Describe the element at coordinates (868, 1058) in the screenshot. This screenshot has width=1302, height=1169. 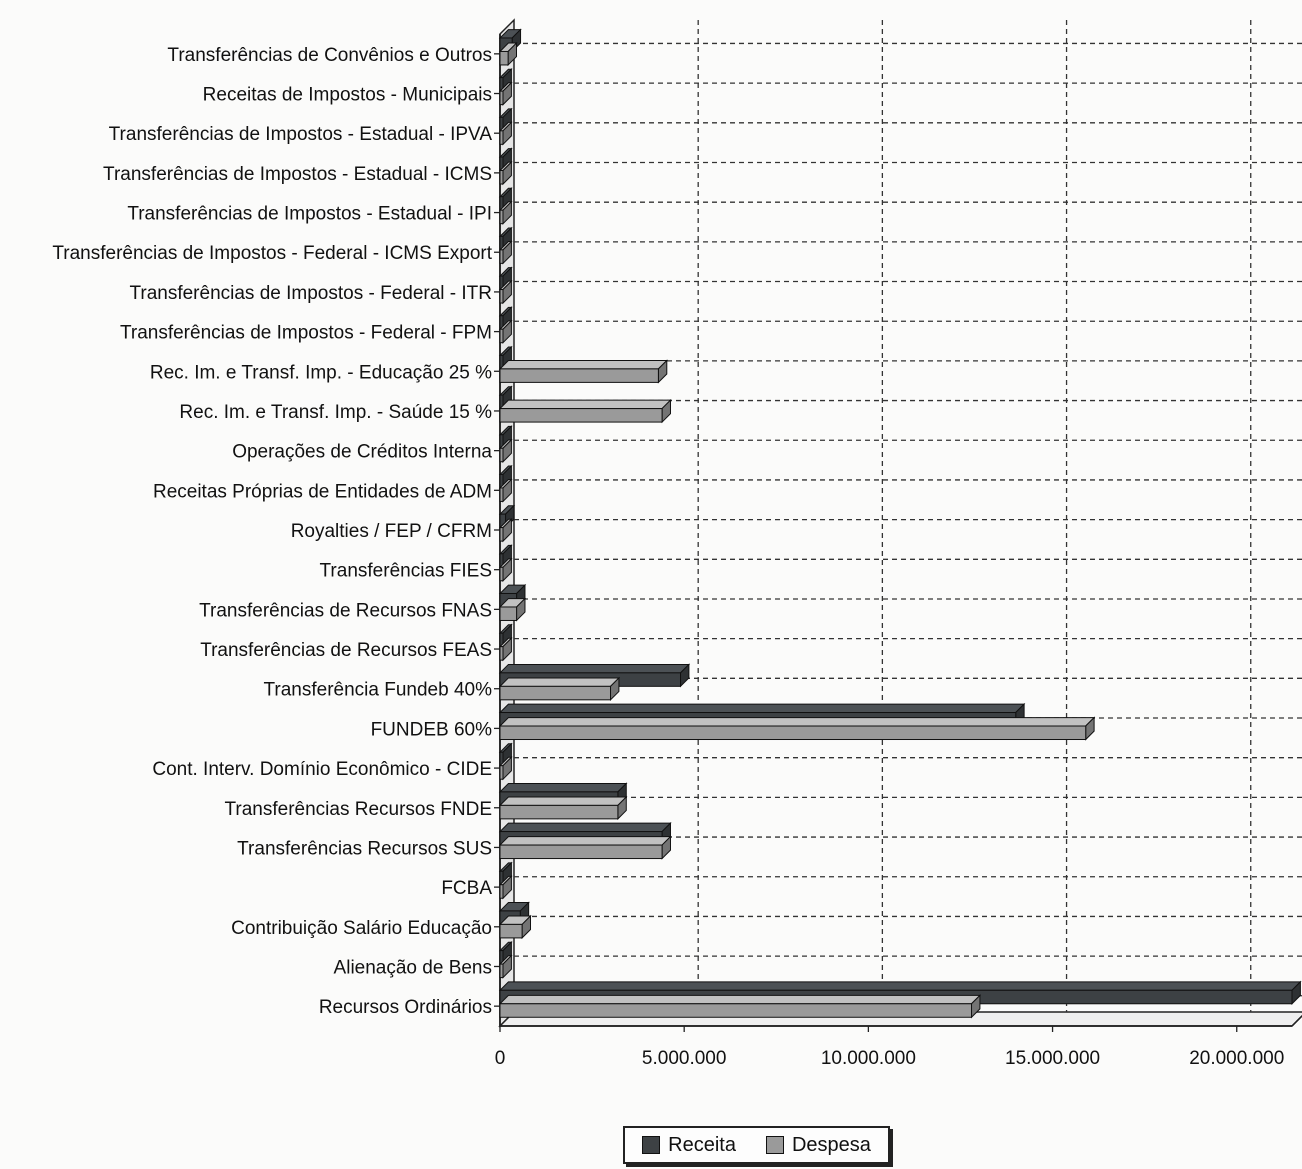
I see `x-axis-tick-label: 10.000.000` at that location.